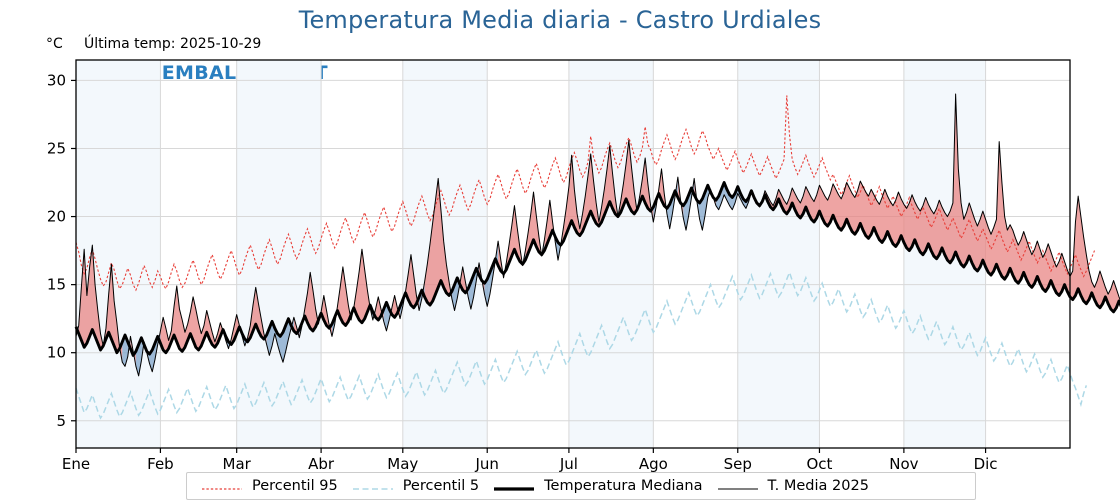 This screenshot has height=500, width=1120. Describe the element at coordinates (738, 464) in the screenshot. I see `x-tick-label: Sep` at that location.